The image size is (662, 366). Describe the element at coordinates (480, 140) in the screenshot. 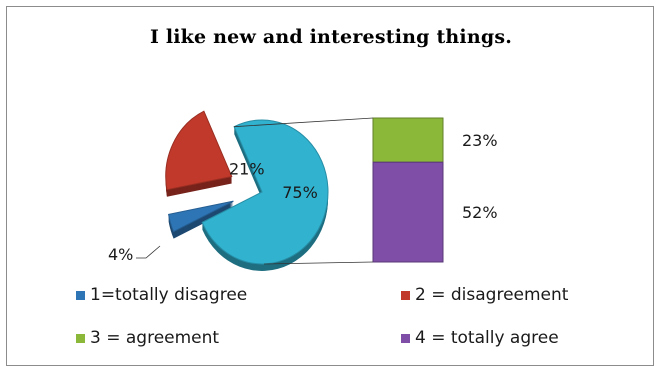

I see `data-label-bar: 23%` at that location.